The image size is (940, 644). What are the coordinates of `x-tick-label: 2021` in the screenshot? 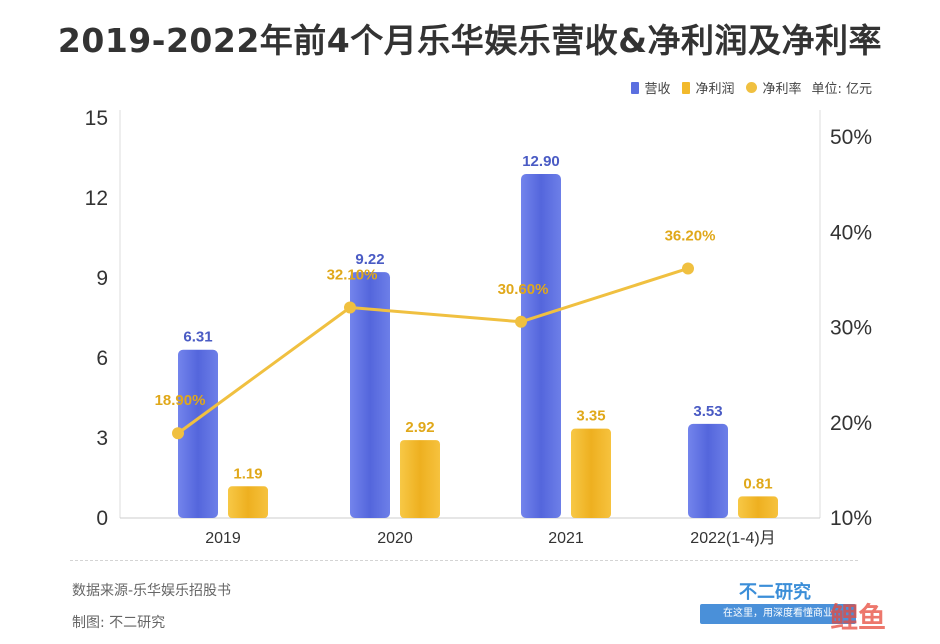 It's located at (566, 538).